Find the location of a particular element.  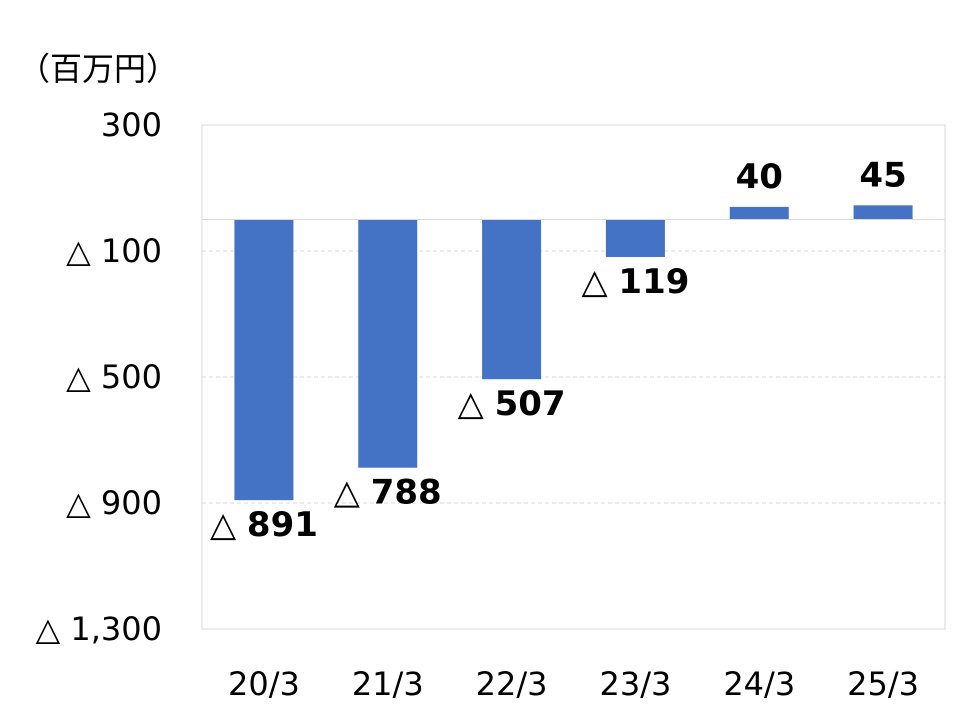

data-label-21/3: △ 788 is located at coordinates (388, 493).